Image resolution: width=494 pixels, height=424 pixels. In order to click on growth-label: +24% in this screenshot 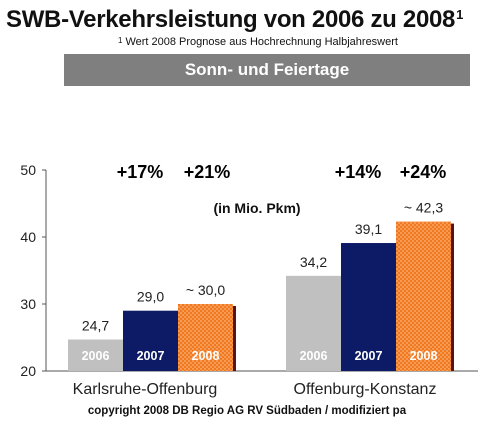, I will do `click(423, 172)`.